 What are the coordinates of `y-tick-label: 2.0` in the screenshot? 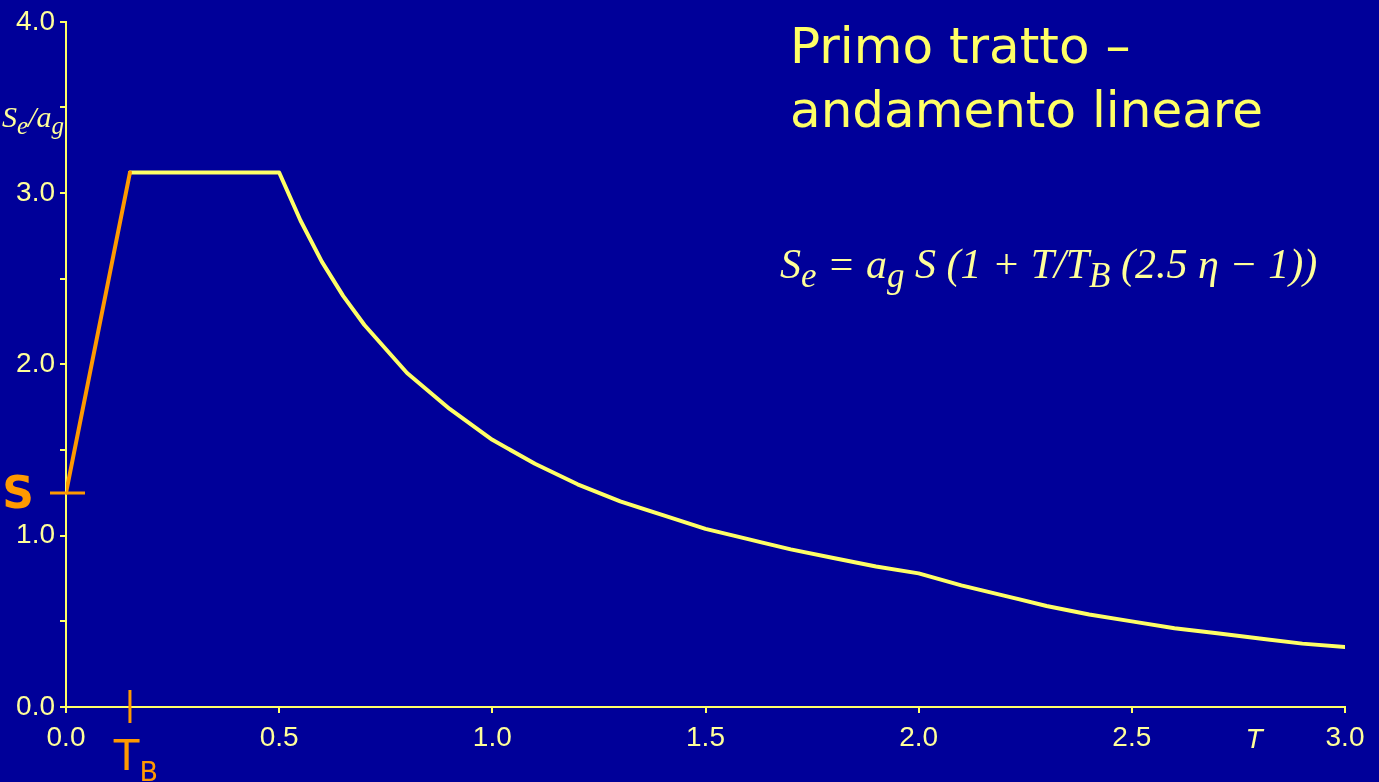 It's located at (35, 363).